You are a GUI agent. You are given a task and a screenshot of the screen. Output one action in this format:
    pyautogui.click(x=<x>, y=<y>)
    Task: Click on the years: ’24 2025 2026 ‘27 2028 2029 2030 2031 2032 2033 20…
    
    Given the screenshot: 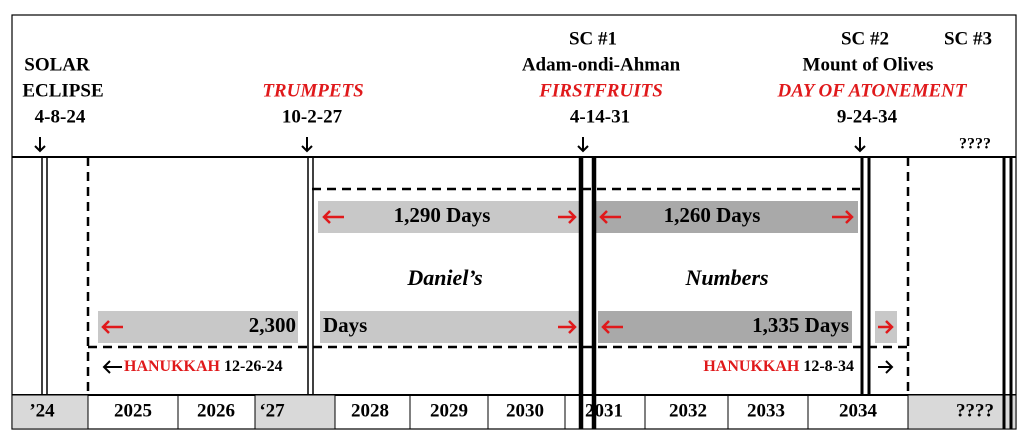 What is the action you would take?
    pyautogui.click(x=511, y=410)
    